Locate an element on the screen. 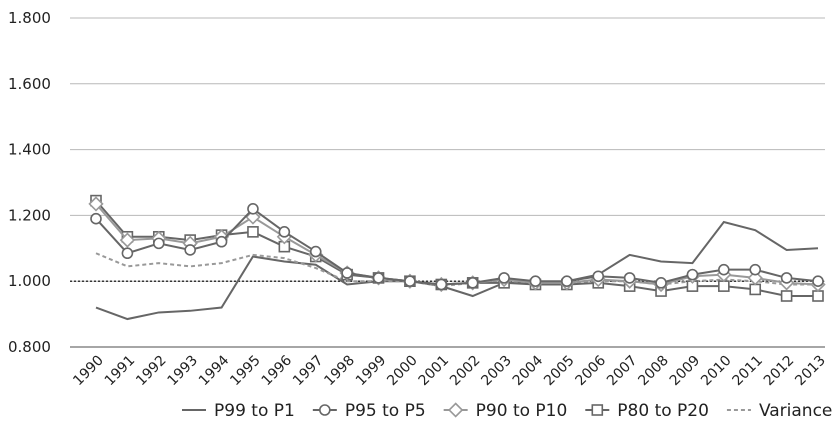 The height and width of the screenshot is (425, 840). x-tick-label: 1995 is located at coordinates (245, 371).